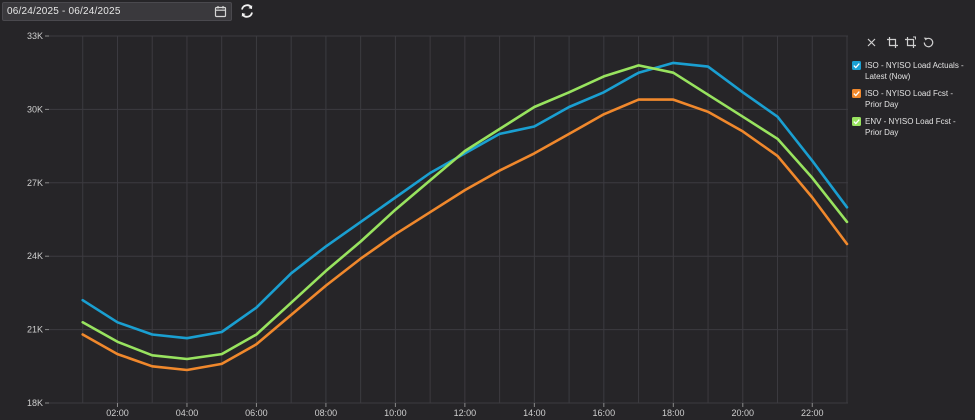 This screenshot has width=975, height=420. Describe the element at coordinates (871, 42) in the screenshot. I see `close-icon` at that location.